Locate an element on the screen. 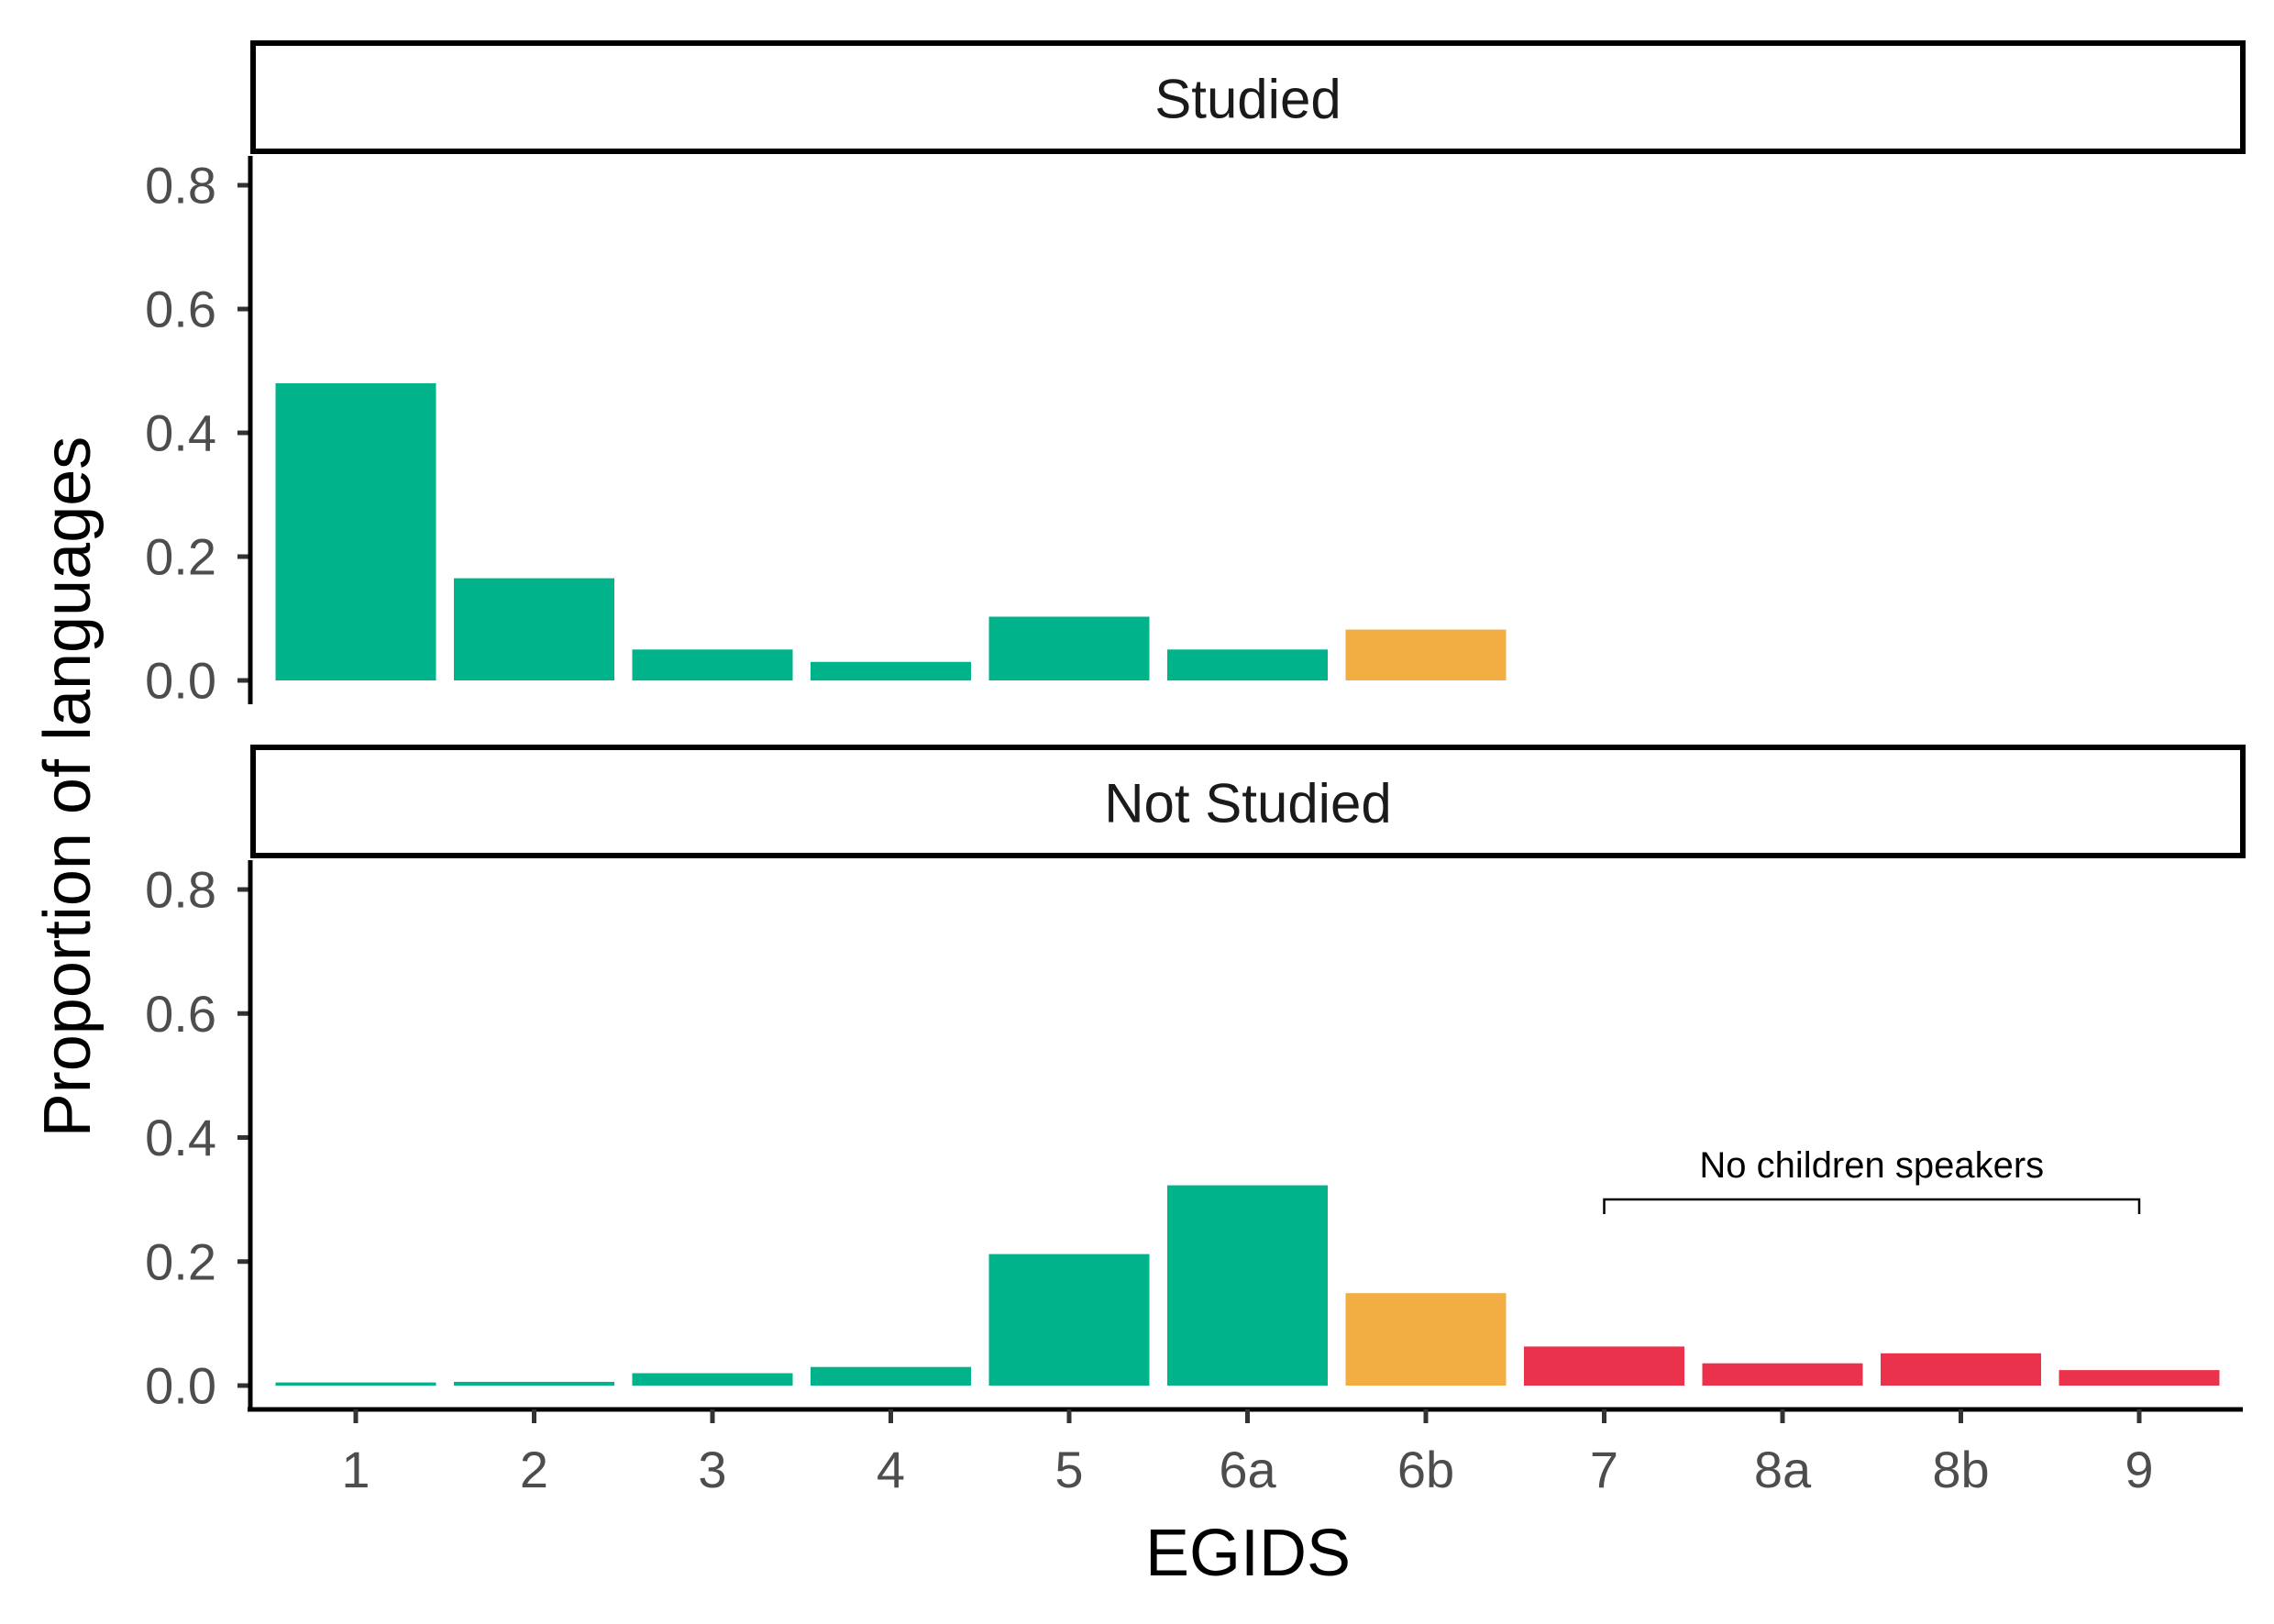 The height and width of the screenshot is (1624, 2274). bar-not-studied-6b is located at coordinates (1426, 1339).